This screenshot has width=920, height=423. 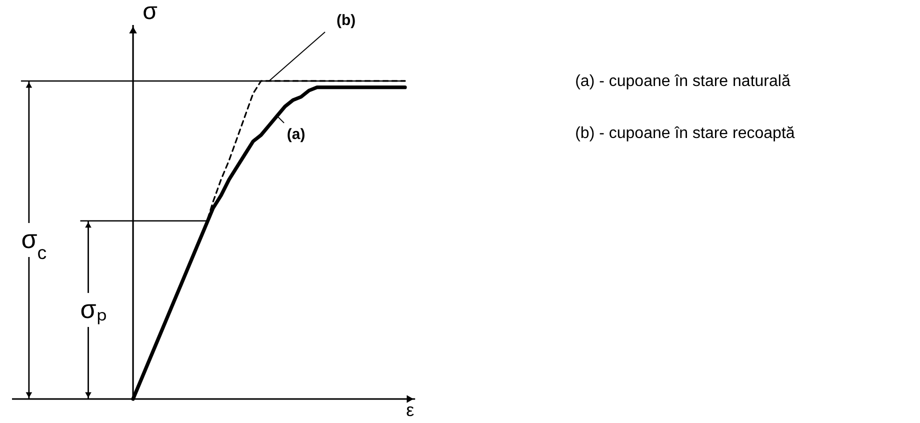 I want to click on ref-line-label: σₚ, so click(x=93, y=309).